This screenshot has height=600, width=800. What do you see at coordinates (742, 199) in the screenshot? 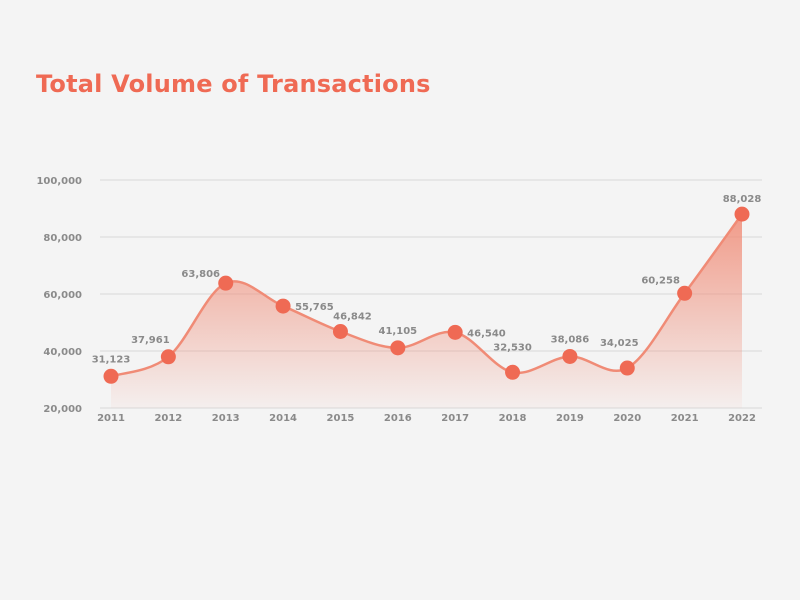
I see `data-label: 88,028` at bounding box center [742, 199].